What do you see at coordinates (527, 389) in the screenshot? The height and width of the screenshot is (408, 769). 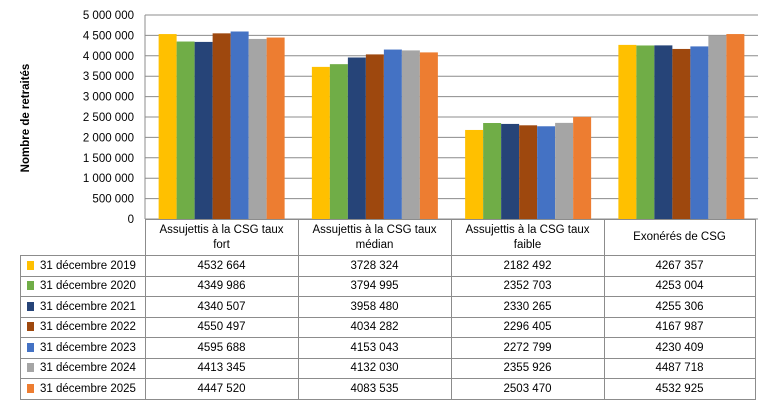 I see `table-cell: 2503 470` at bounding box center [527, 389].